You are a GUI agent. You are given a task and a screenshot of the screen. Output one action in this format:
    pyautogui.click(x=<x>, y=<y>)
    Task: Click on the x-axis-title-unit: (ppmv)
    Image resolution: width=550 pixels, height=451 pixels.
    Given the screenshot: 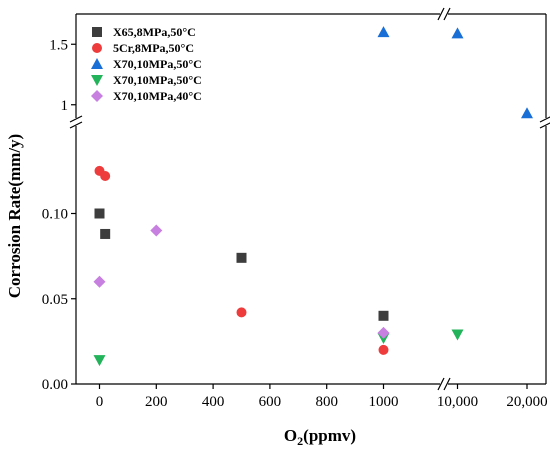 What is the action you would take?
    pyautogui.click(x=329, y=435)
    